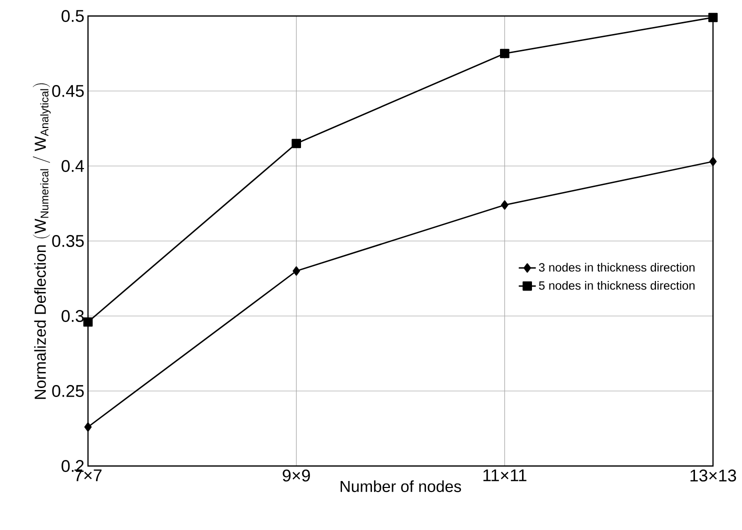  I want to click on y-tick-label: 0.5, so click(73, 16).